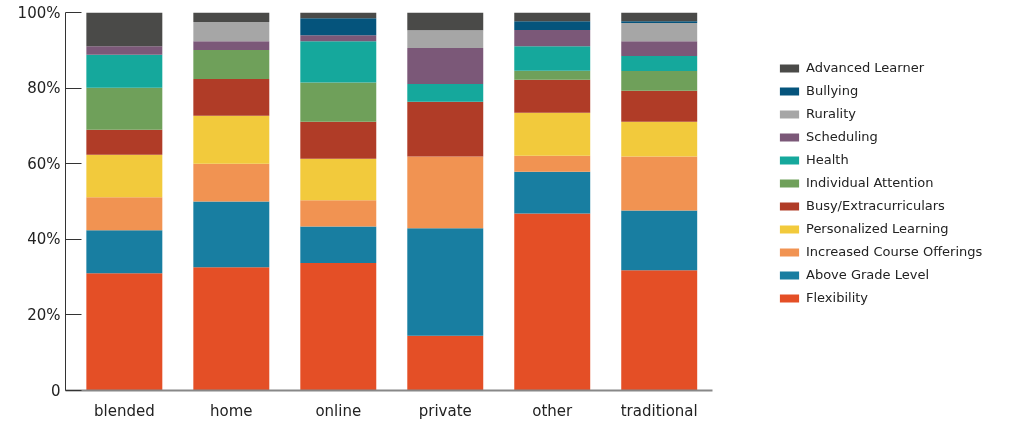 This screenshot has width=1036, height=425. What do you see at coordinates (124, 410) in the screenshot?
I see `x-tick-label: blended` at bounding box center [124, 410].